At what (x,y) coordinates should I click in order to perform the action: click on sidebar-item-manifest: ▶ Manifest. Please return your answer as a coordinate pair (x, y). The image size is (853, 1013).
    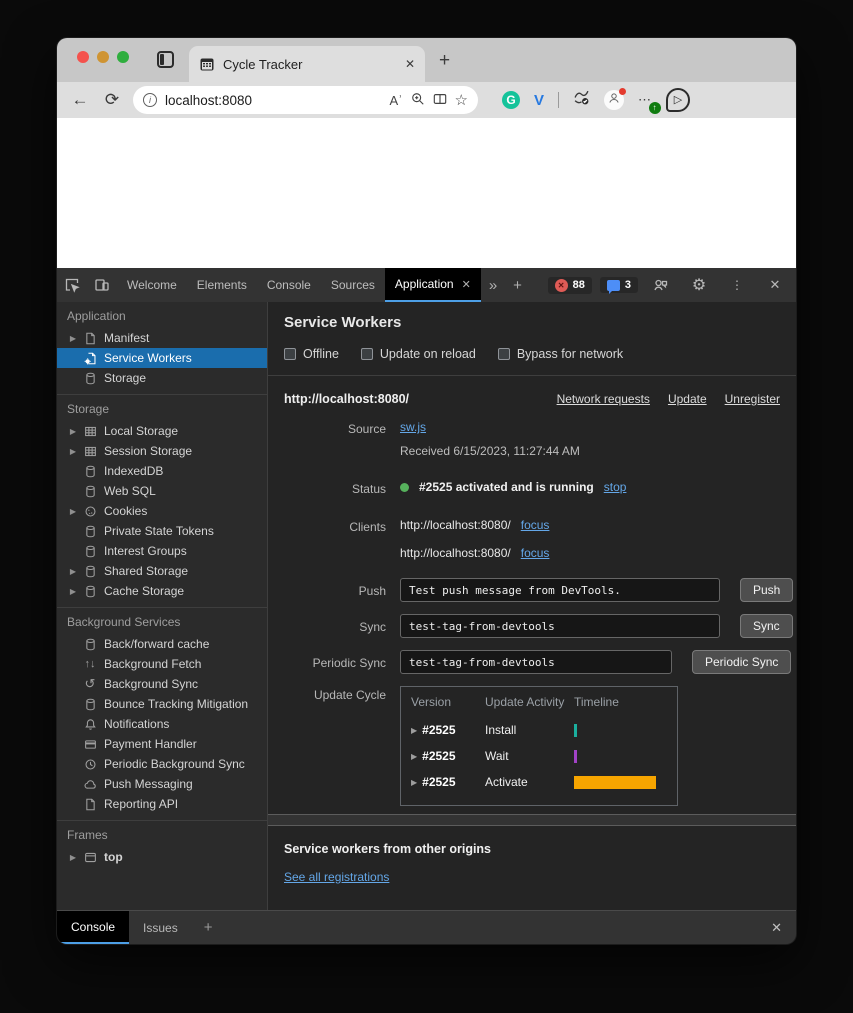
    Looking at the image, I should click on (162, 338).